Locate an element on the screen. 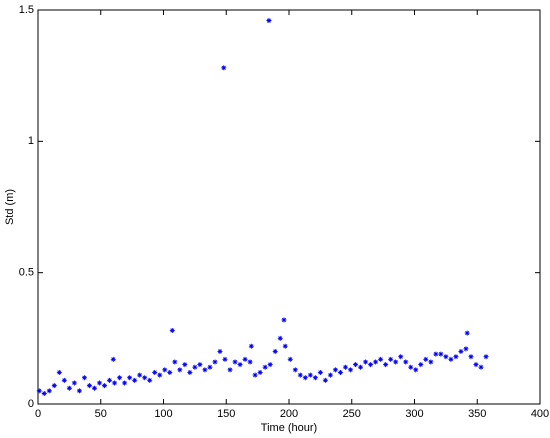  x-axis-label: Time (hour) is located at coordinates (289, 428).